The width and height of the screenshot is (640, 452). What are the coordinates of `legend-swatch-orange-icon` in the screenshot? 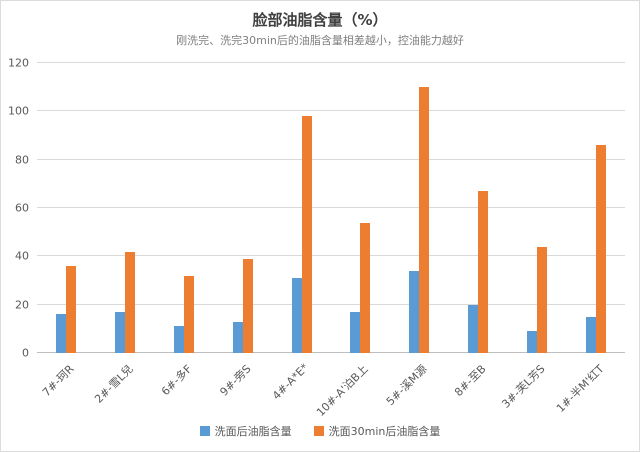 It's located at (318, 431).